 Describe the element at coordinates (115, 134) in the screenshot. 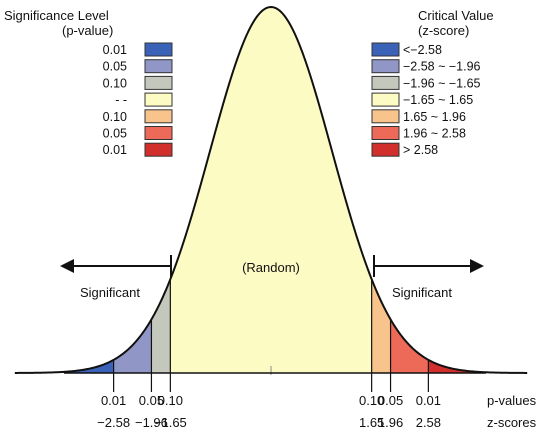

I see `left-legend-label-6: 0.05` at that location.